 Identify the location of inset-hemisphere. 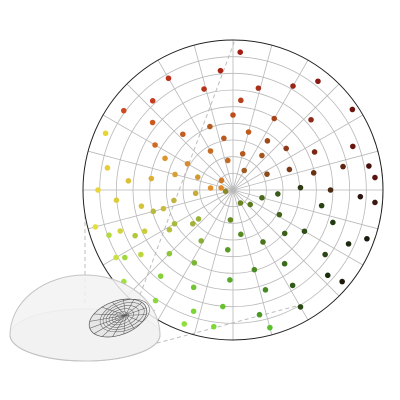
(85, 318).